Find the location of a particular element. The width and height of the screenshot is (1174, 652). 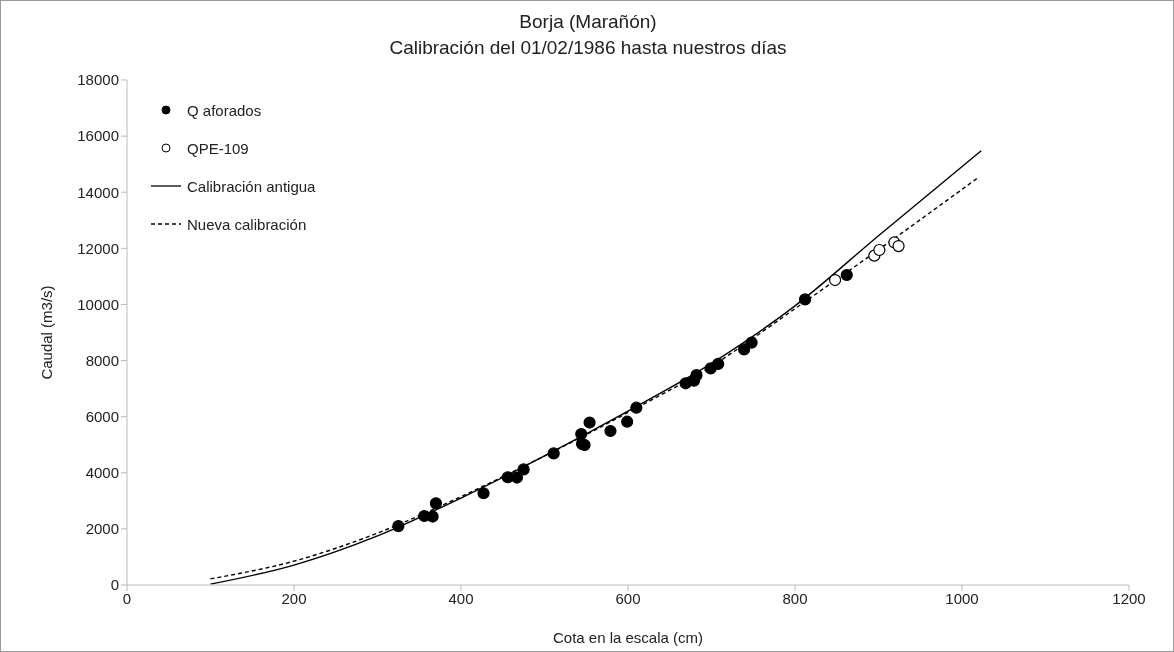

y-tick-label: 12000 is located at coordinates (98, 248).